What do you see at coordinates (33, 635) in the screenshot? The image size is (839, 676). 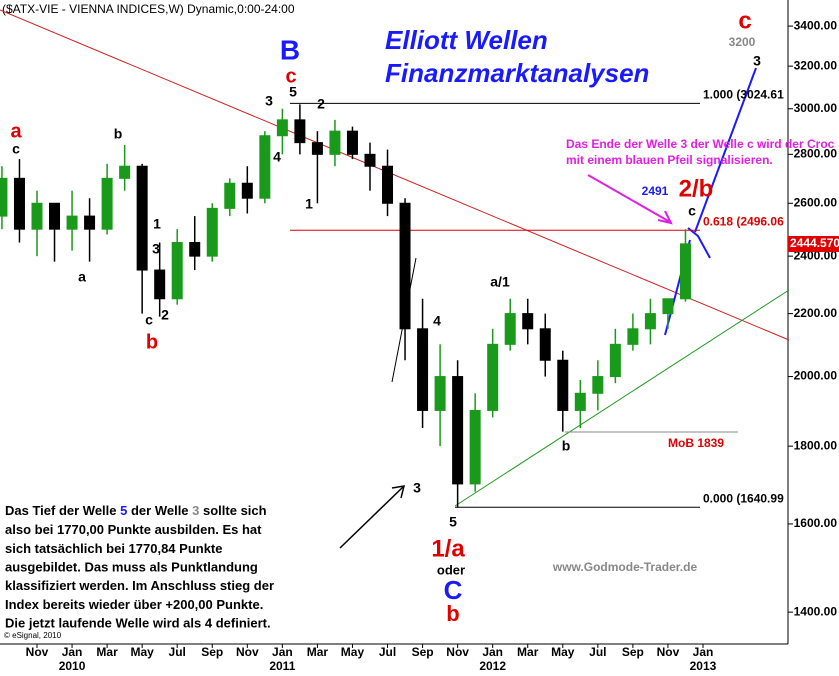 I see `annotation: © eSignal, 2010` at bounding box center [33, 635].